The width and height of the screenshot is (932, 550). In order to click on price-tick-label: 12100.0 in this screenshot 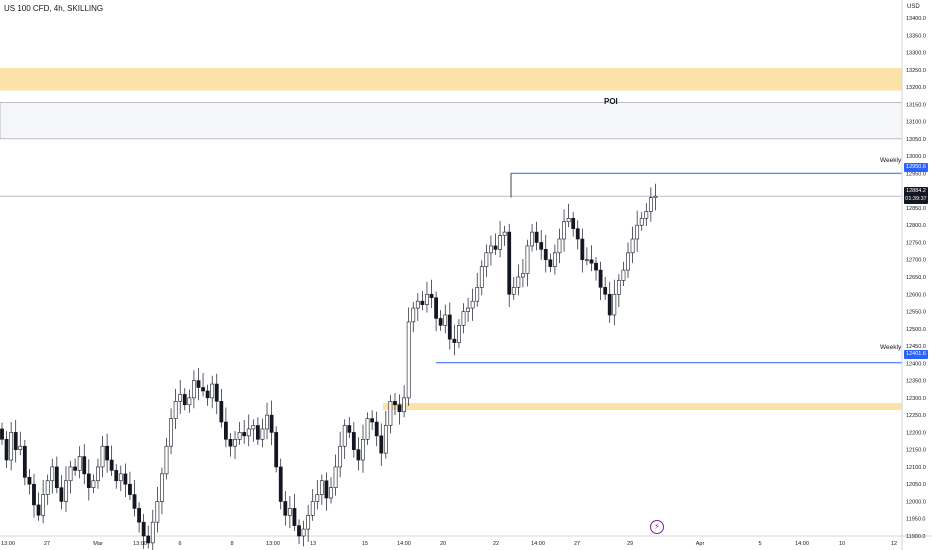, I will do `click(916, 468)`.